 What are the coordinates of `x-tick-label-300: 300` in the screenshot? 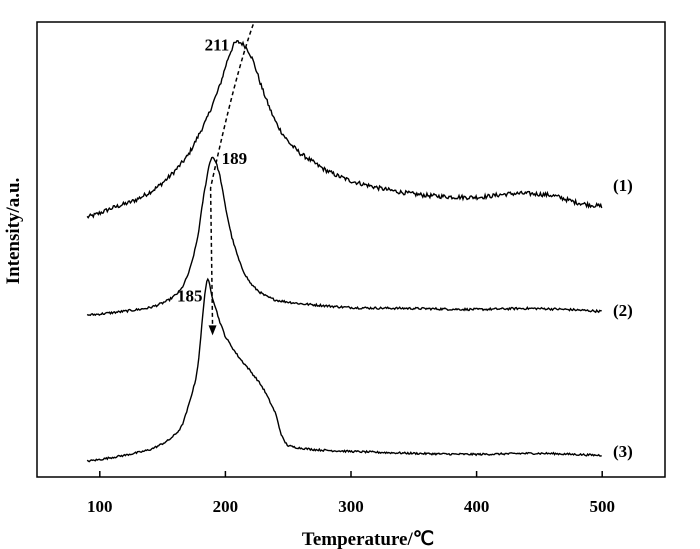 It's located at (351, 506).